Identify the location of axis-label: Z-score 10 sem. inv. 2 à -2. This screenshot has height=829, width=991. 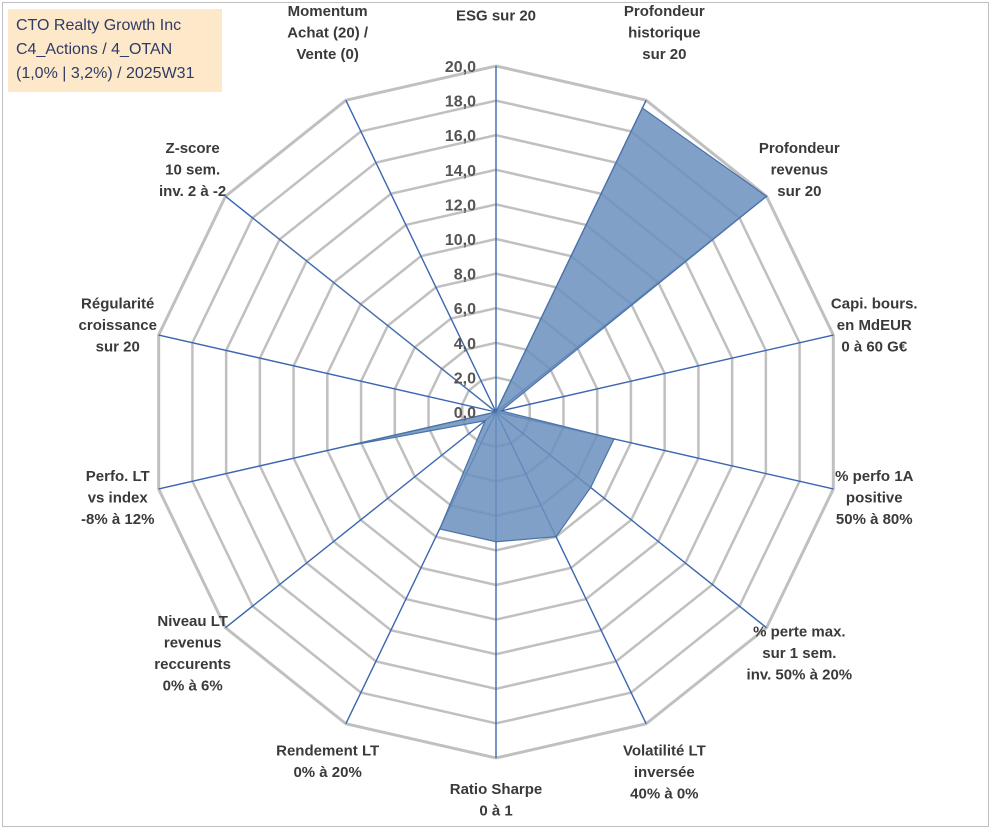
(192, 170).